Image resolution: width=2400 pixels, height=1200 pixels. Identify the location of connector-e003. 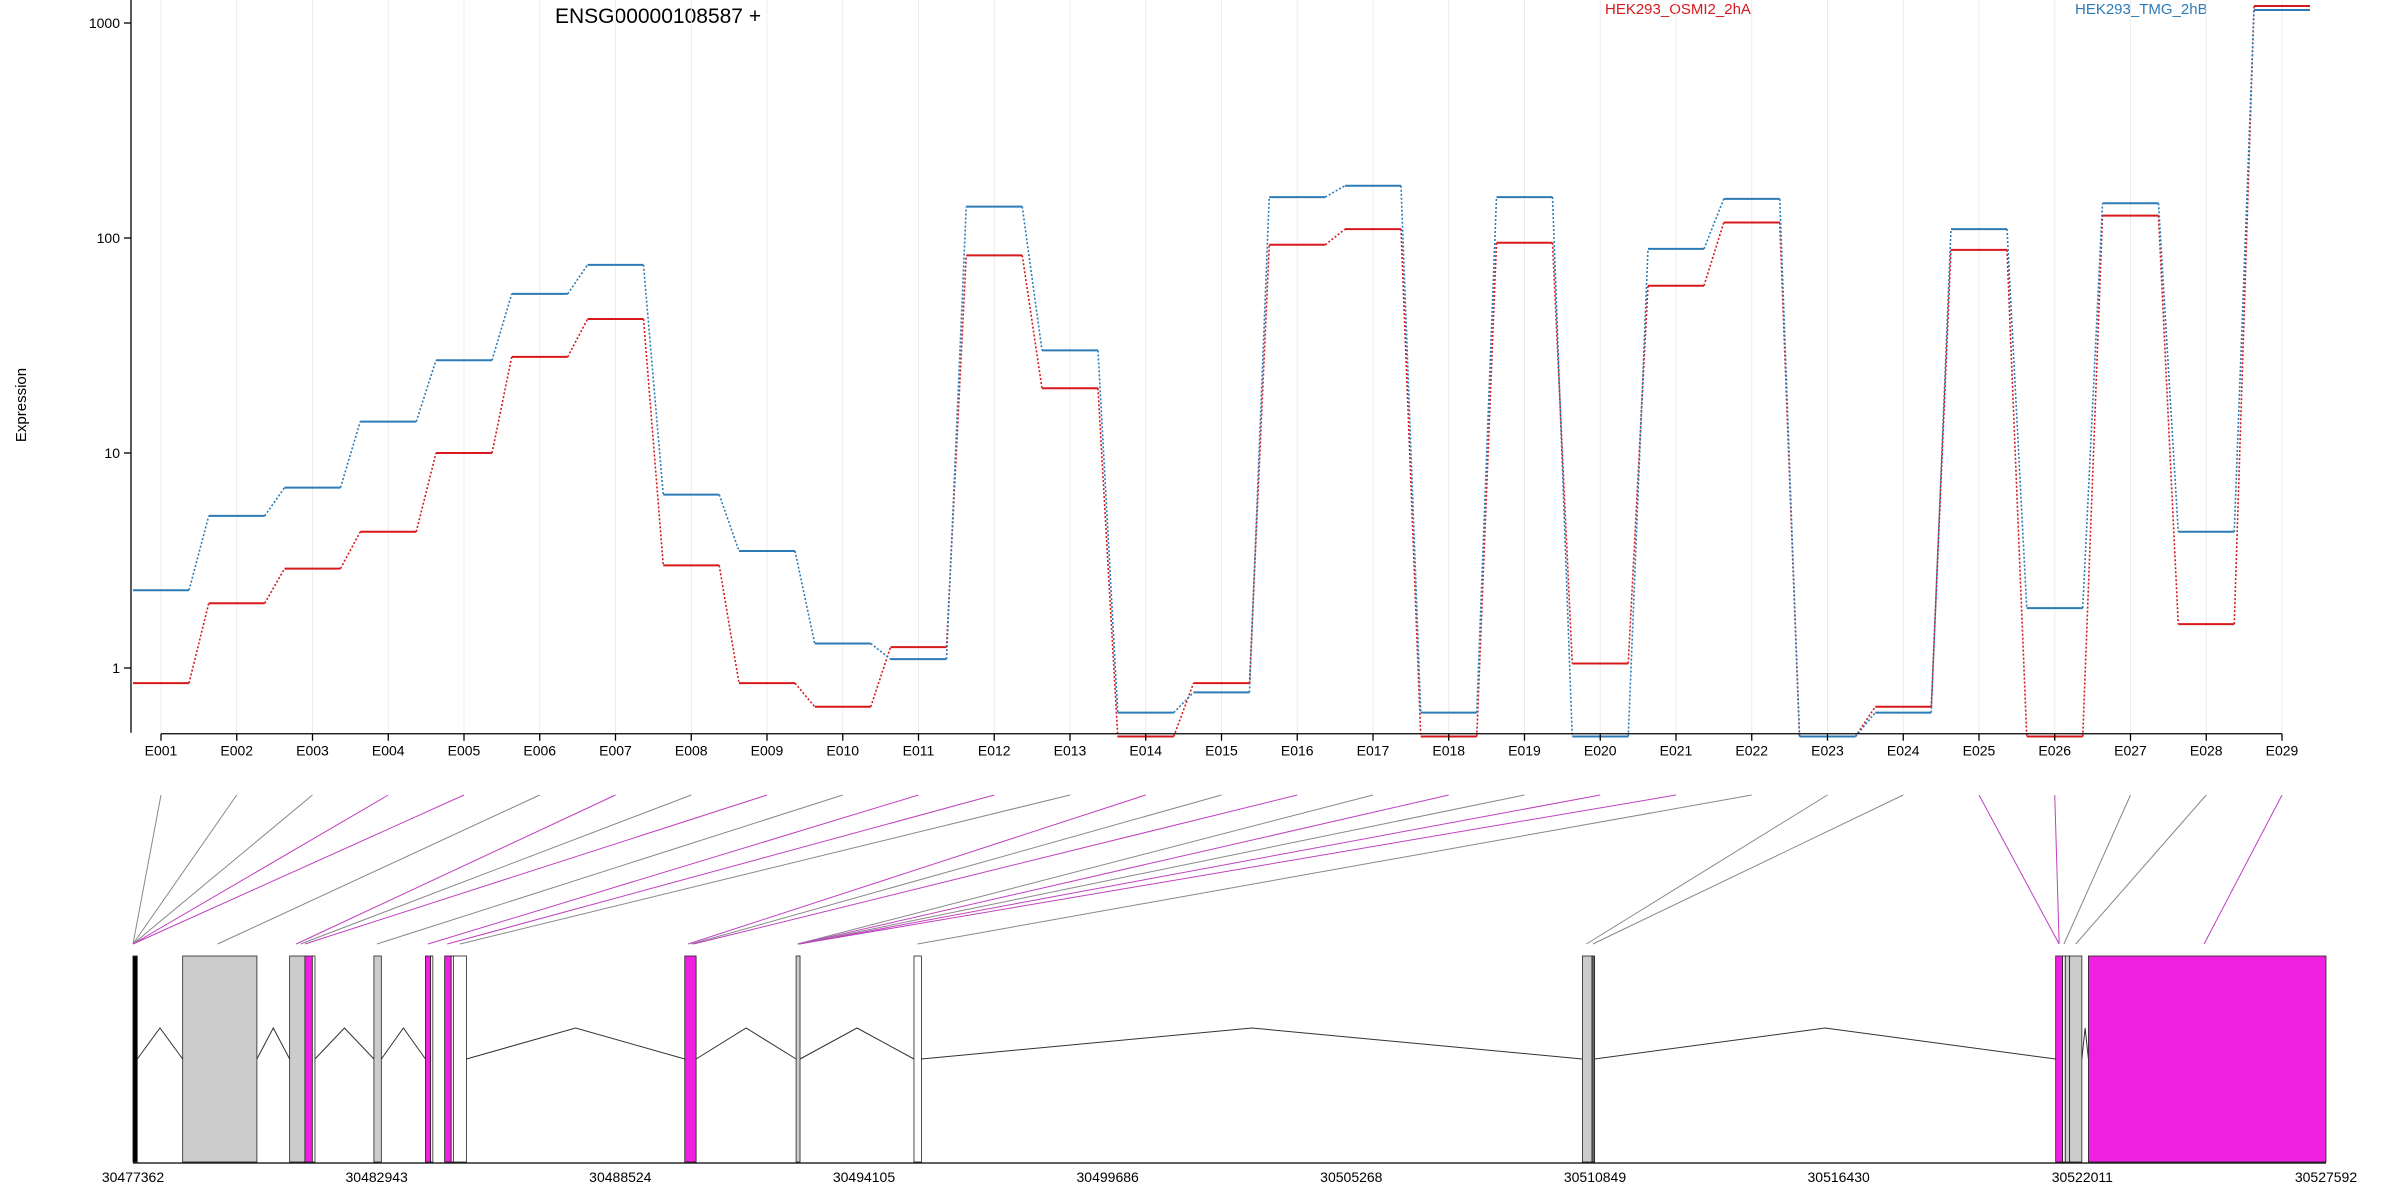
(222, 869).